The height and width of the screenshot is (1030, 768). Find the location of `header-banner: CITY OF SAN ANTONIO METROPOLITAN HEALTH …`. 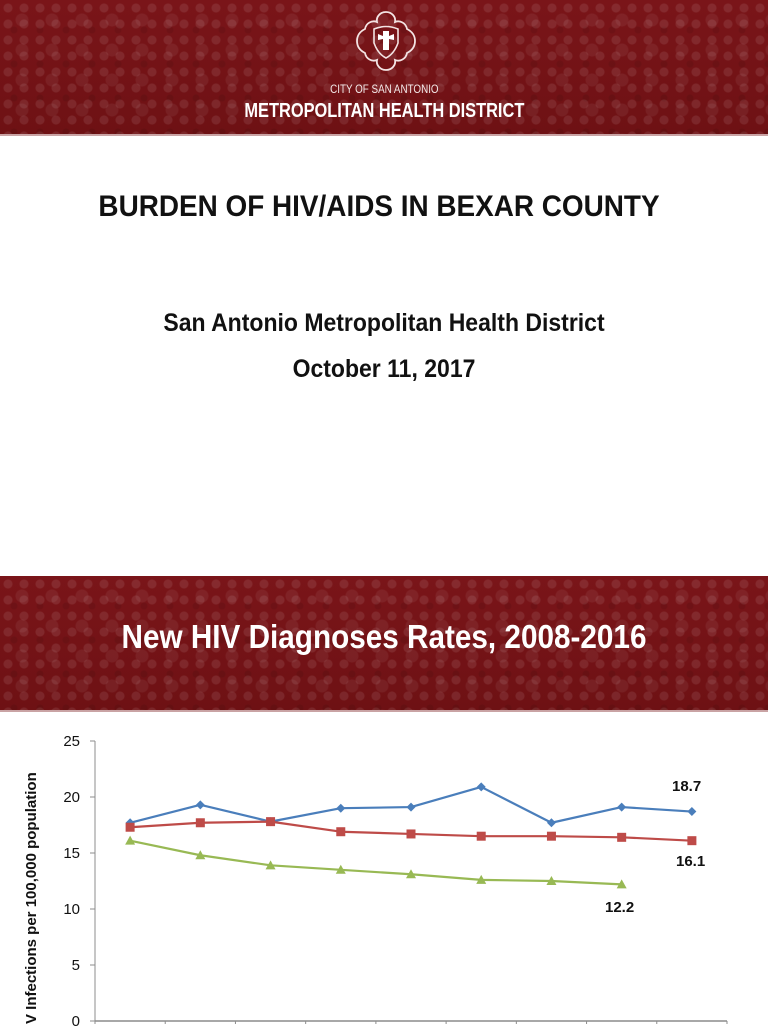

header-banner: CITY OF SAN ANTONIO METROPOLITAN HEALTH … is located at coordinates (384, 68).